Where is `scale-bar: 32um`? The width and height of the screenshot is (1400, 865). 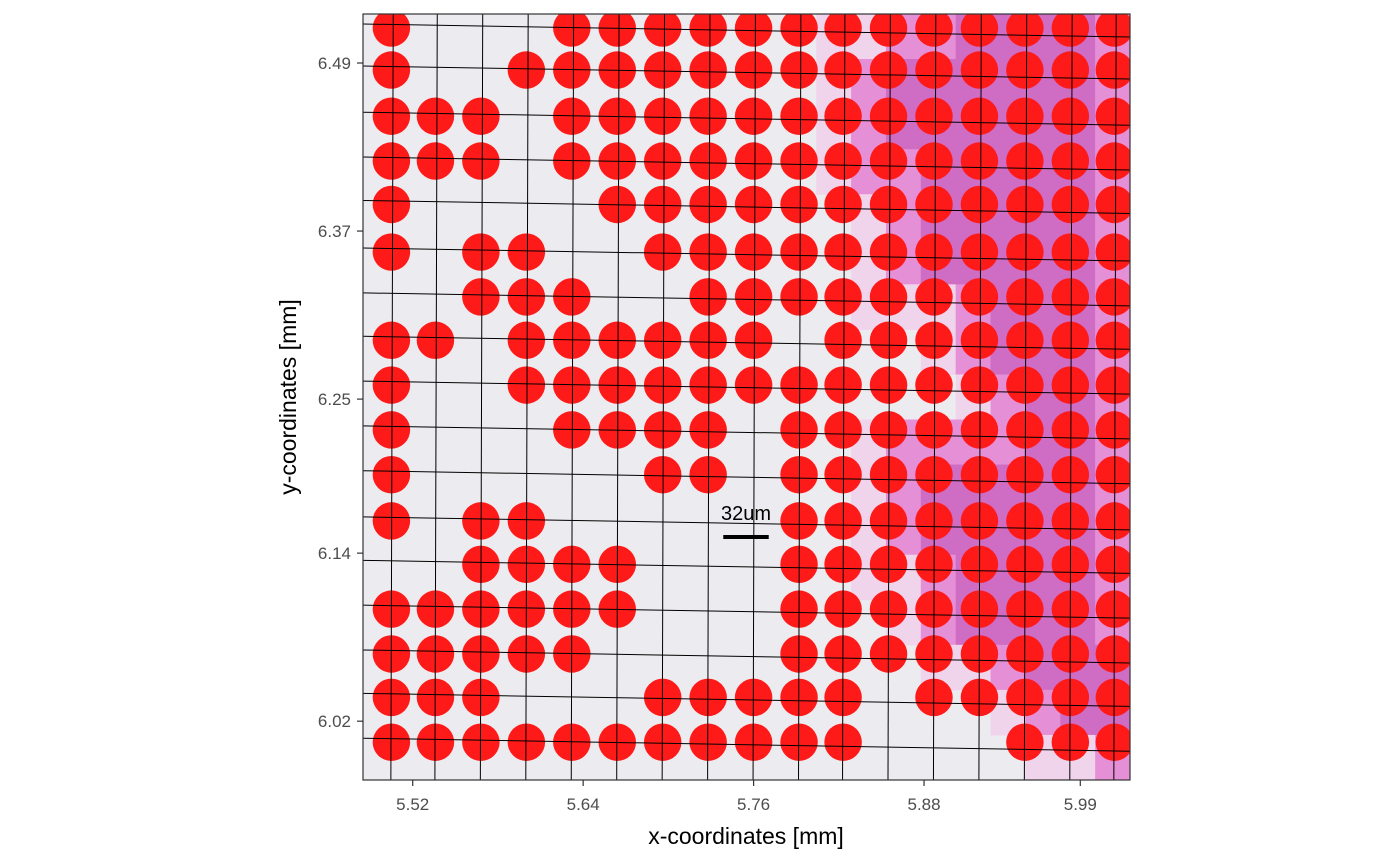
scale-bar: 32um is located at coordinates (746, 521).